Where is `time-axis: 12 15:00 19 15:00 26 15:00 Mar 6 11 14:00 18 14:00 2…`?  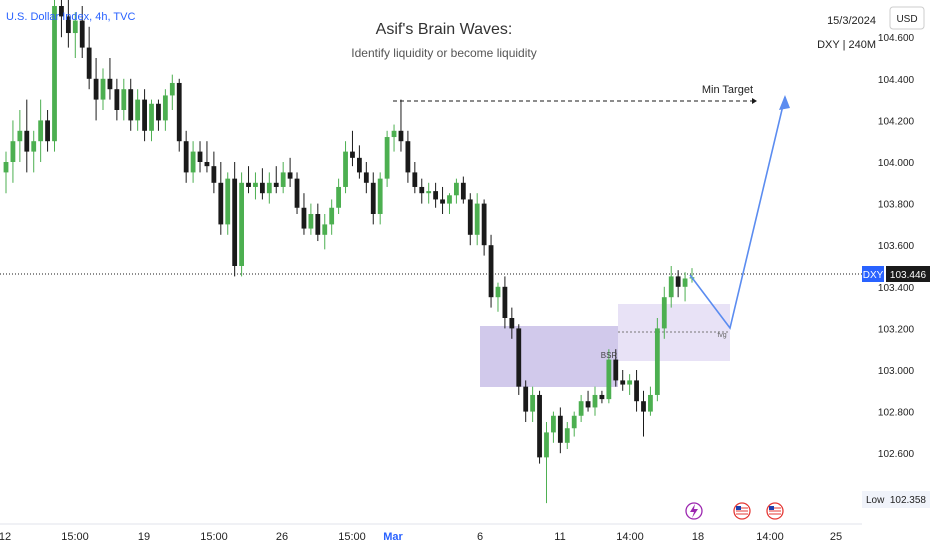 time-axis: 12 15:00 19 15:00 26 15:00 Mar 6 11 14:00 18 14:00 2… is located at coordinates (421, 537).